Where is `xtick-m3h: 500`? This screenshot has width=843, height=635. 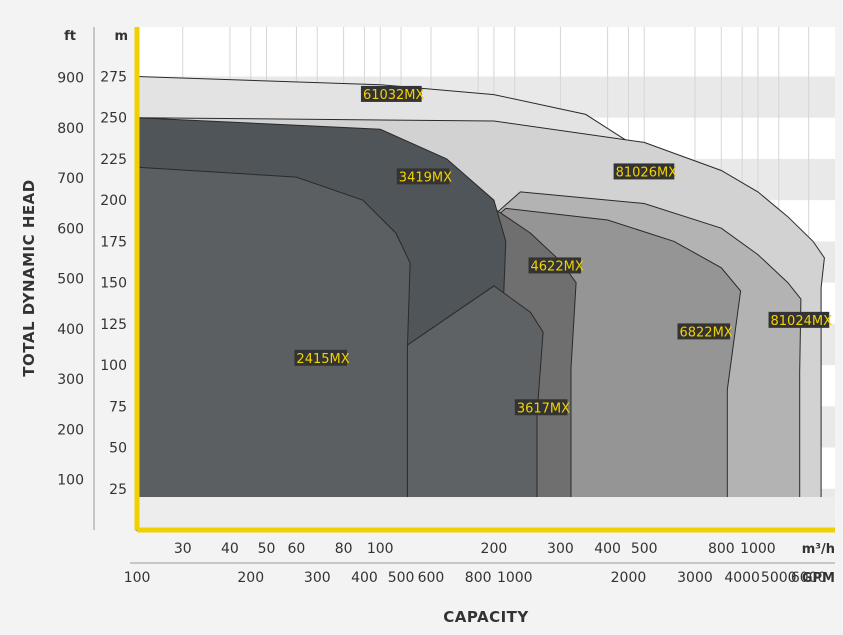 xtick-m3h: 500 is located at coordinates (644, 549).